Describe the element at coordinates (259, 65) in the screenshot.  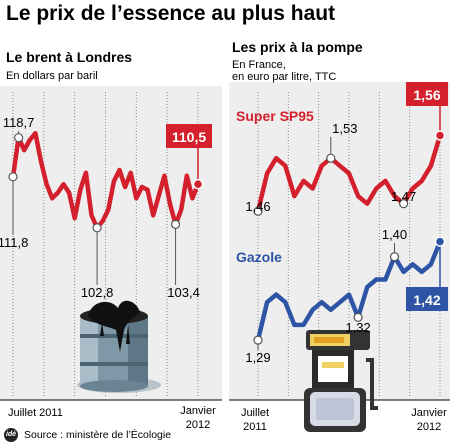
I see `pump-chart-subtitle-line1: En France,` at that location.